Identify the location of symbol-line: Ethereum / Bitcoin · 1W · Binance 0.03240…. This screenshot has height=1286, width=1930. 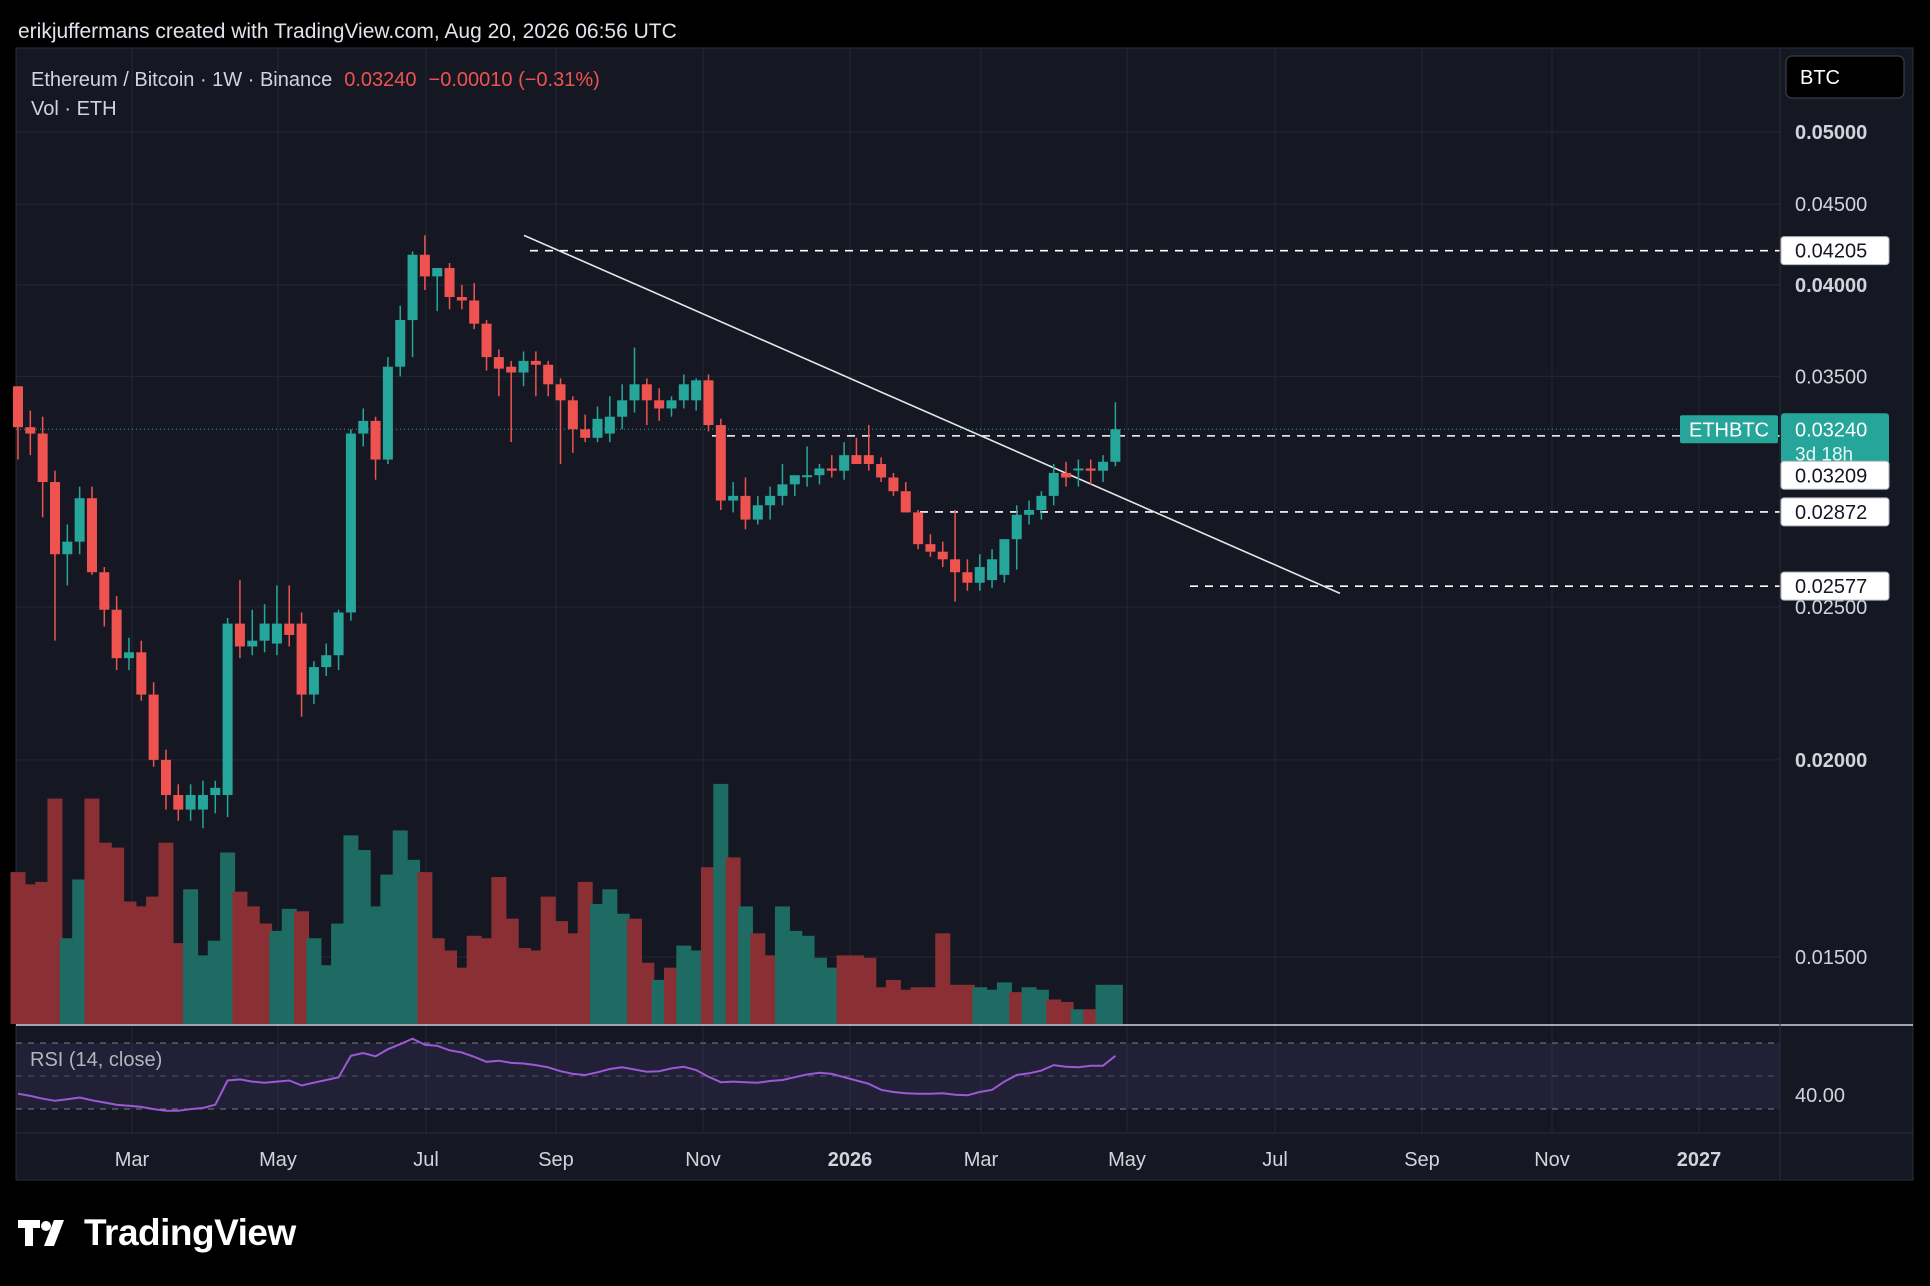
(315, 80).